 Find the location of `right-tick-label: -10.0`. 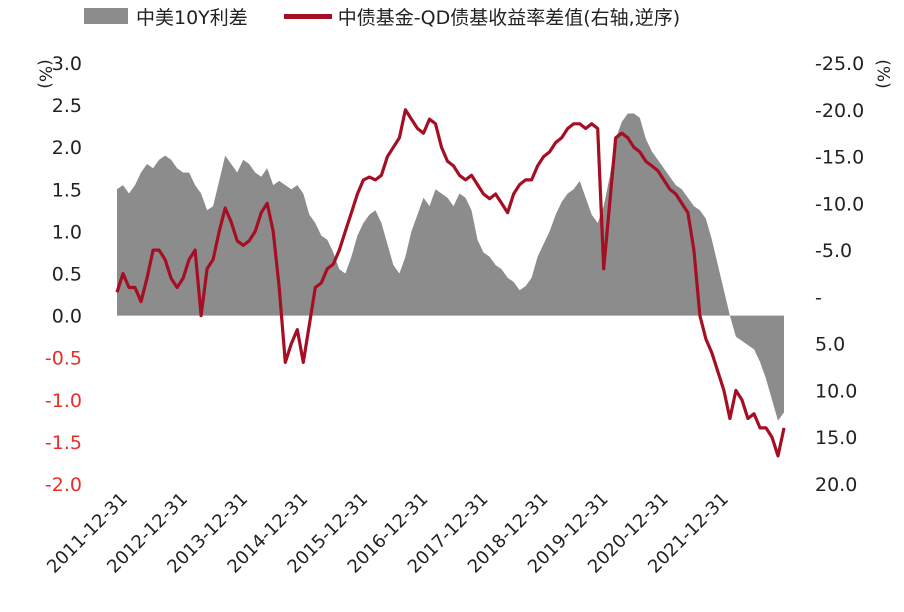

right-tick-label: -10.0 is located at coordinates (839, 204).